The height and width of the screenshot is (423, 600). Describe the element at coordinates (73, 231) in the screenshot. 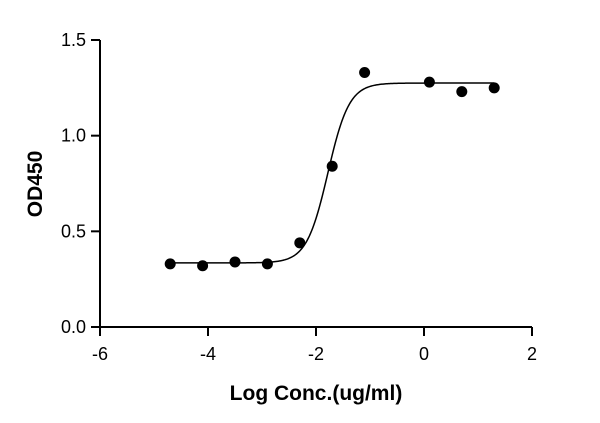

I see `y-tick-label: 0.5` at that location.